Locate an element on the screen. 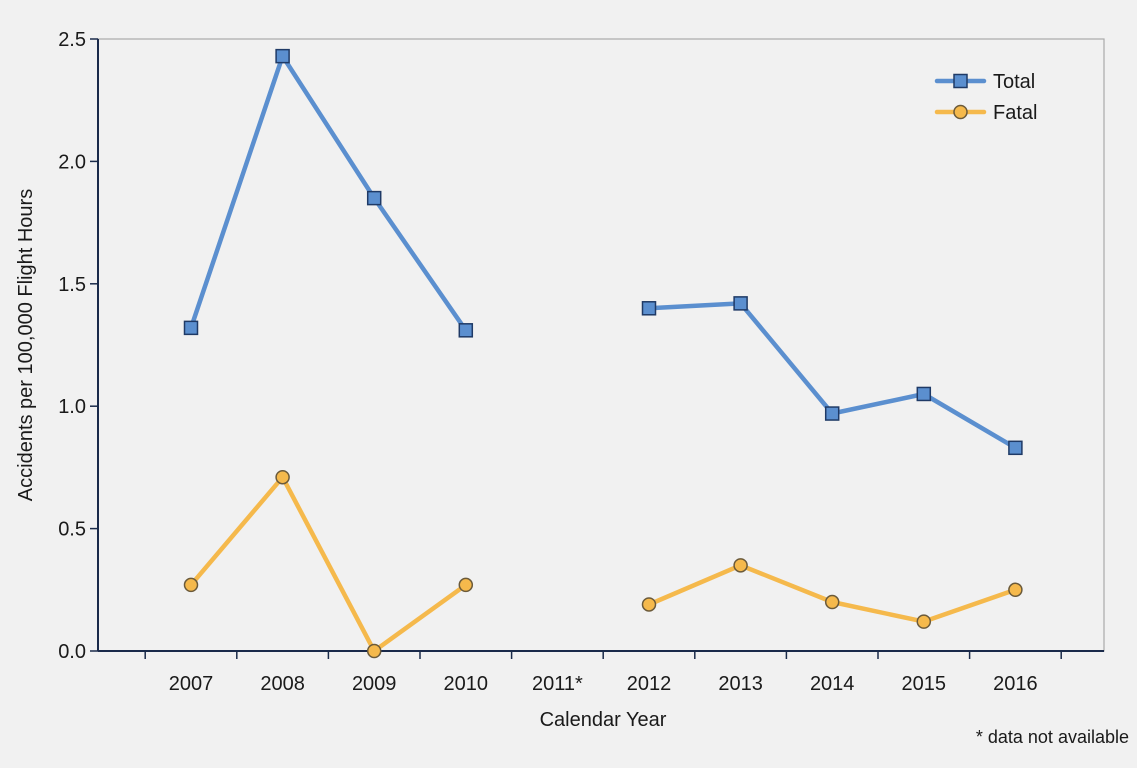 The width and height of the screenshot is (1137, 768). y-tick-label: 0.5 is located at coordinates (72, 530).